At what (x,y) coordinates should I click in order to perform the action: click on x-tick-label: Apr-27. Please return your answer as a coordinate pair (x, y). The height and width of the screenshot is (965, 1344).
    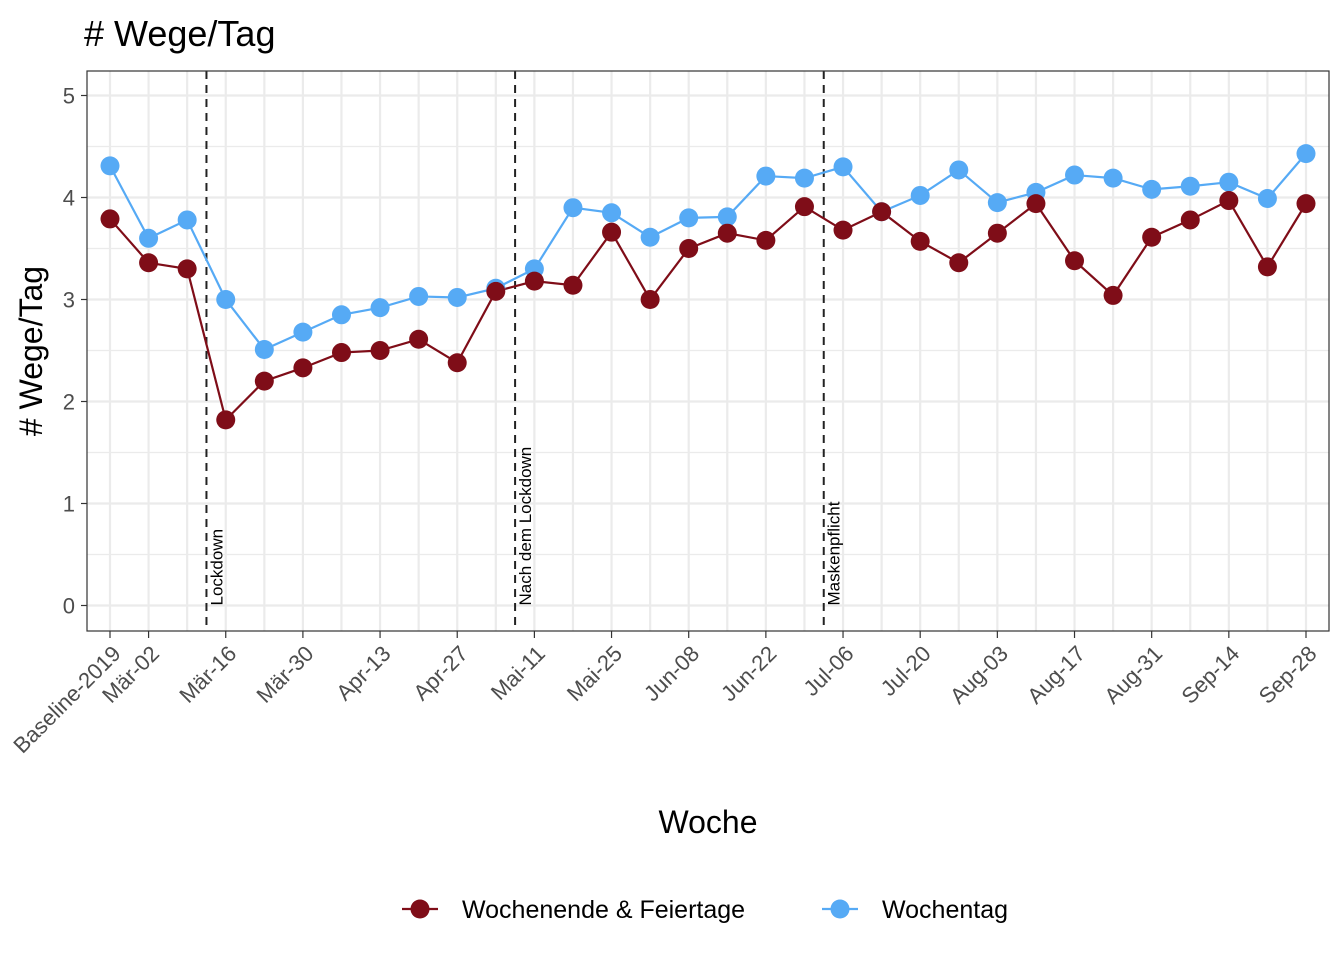
    Looking at the image, I should click on (440, 673).